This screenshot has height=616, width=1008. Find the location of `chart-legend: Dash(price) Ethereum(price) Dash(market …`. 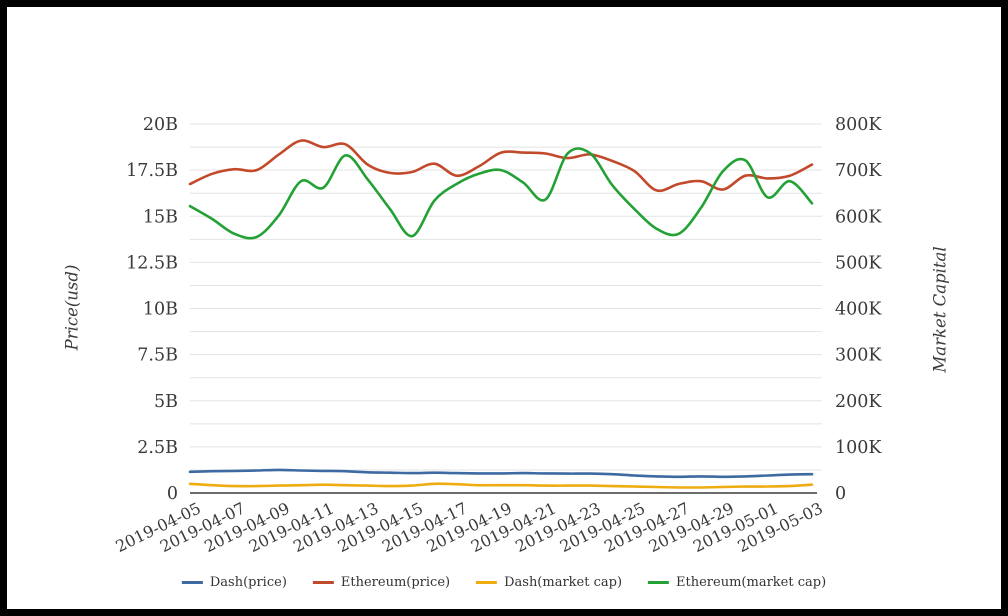

chart-legend: Dash(price) Ethereum(price) Dash(market … is located at coordinates (503, 582).